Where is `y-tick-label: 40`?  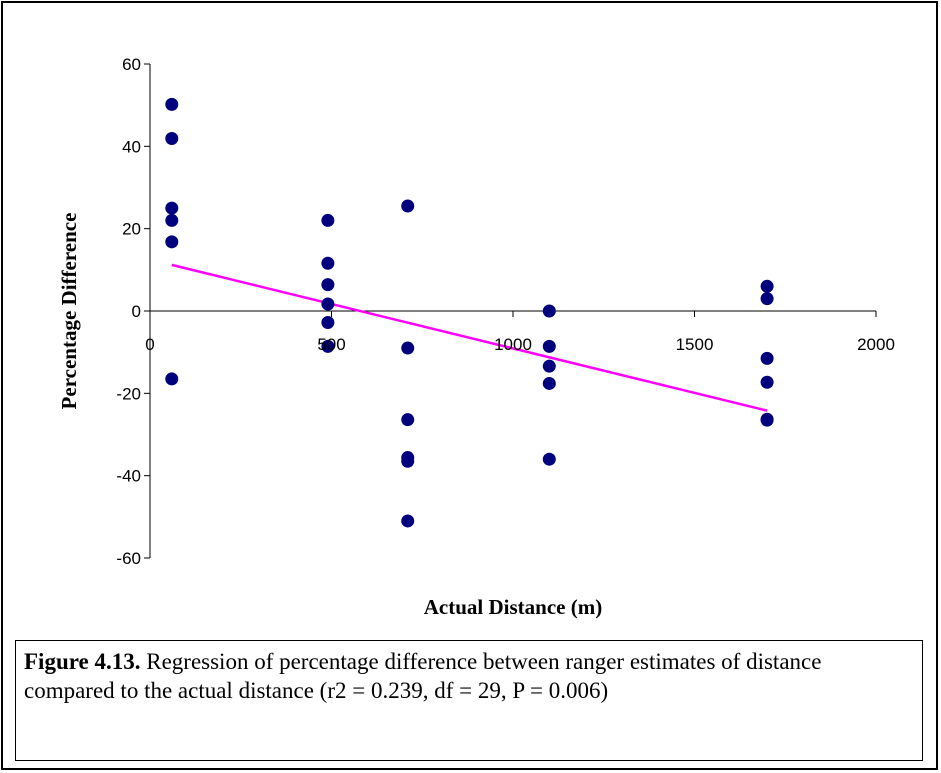 y-tick-label: 40 is located at coordinates (131, 146).